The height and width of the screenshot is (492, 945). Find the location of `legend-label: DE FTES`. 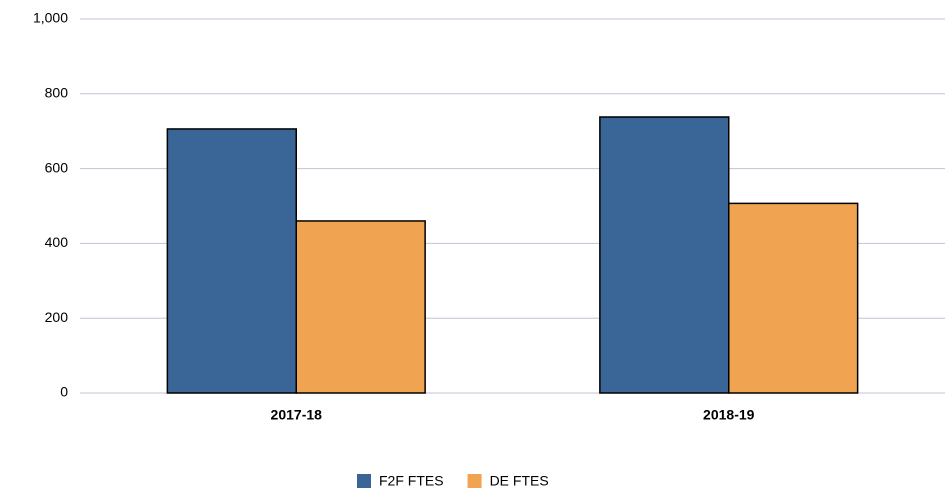

legend-label: DE FTES is located at coordinates (519, 481).